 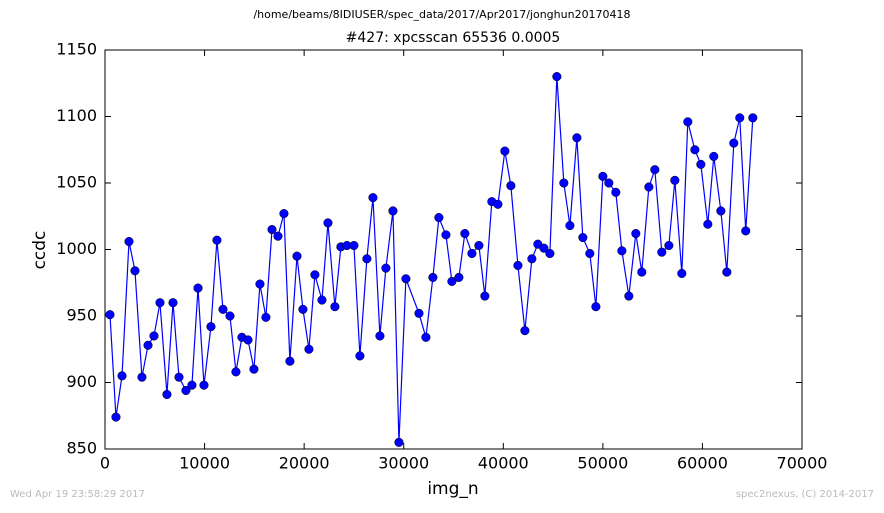 What do you see at coordinates (702, 463) in the screenshot?
I see `x-tick-label: 60000` at bounding box center [702, 463].